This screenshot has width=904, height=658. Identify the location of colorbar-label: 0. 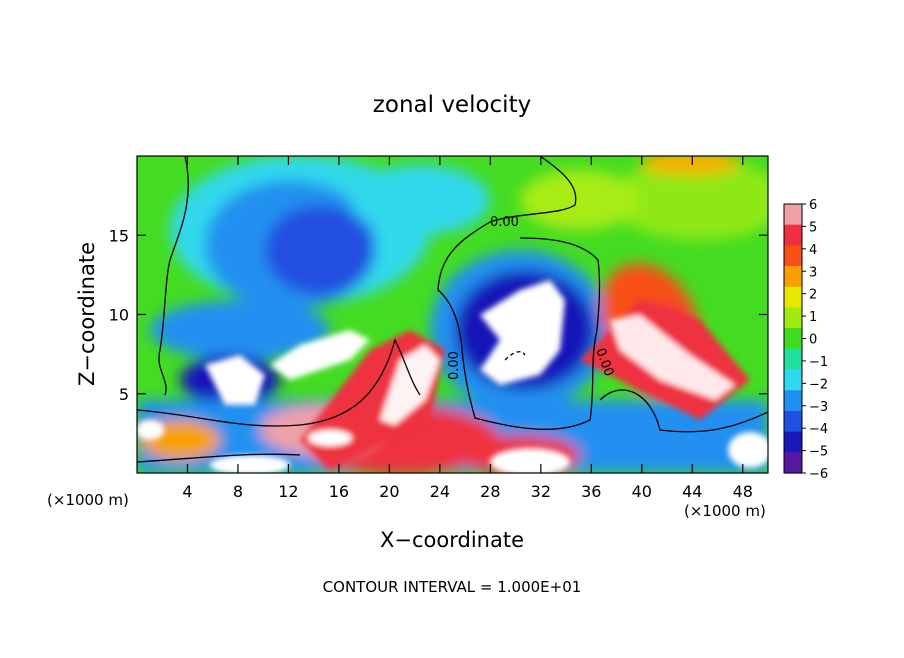
(813, 340).